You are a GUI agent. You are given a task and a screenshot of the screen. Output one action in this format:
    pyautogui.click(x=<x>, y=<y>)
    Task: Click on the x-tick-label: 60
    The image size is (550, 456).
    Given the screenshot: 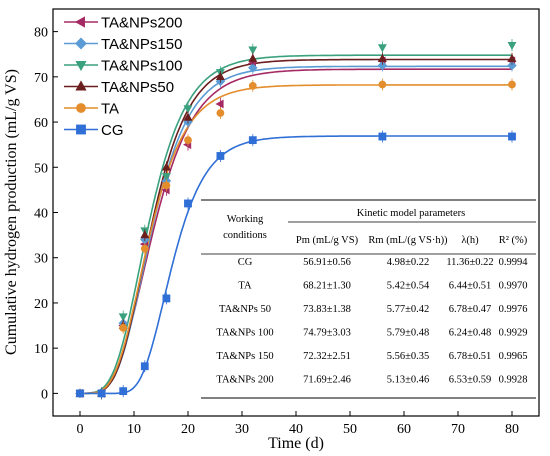 What is the action you would take?
    pyautogui.click(x=404, y=429)
    